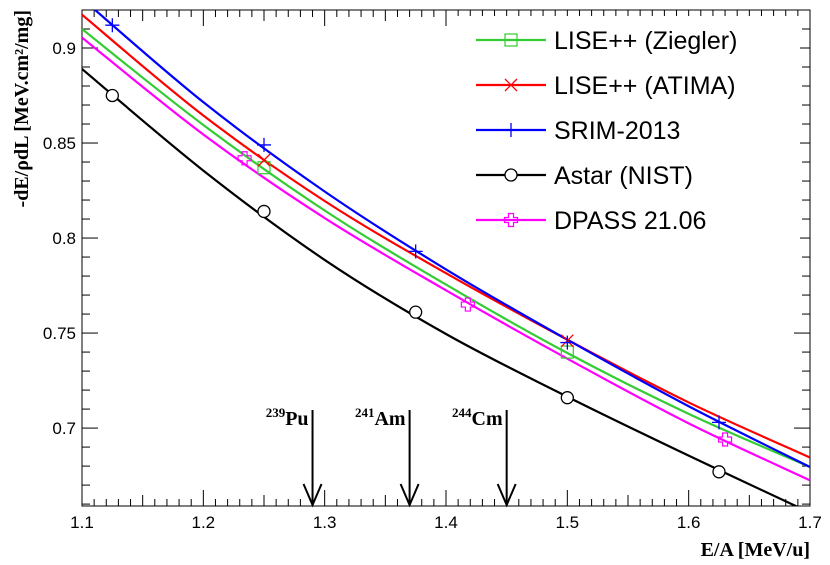 This screenshot has height=565, width=830. Describe the element at coordinates (623, 176) in the screenshot. I see `legend-label: Astar (NIST)` at that location.